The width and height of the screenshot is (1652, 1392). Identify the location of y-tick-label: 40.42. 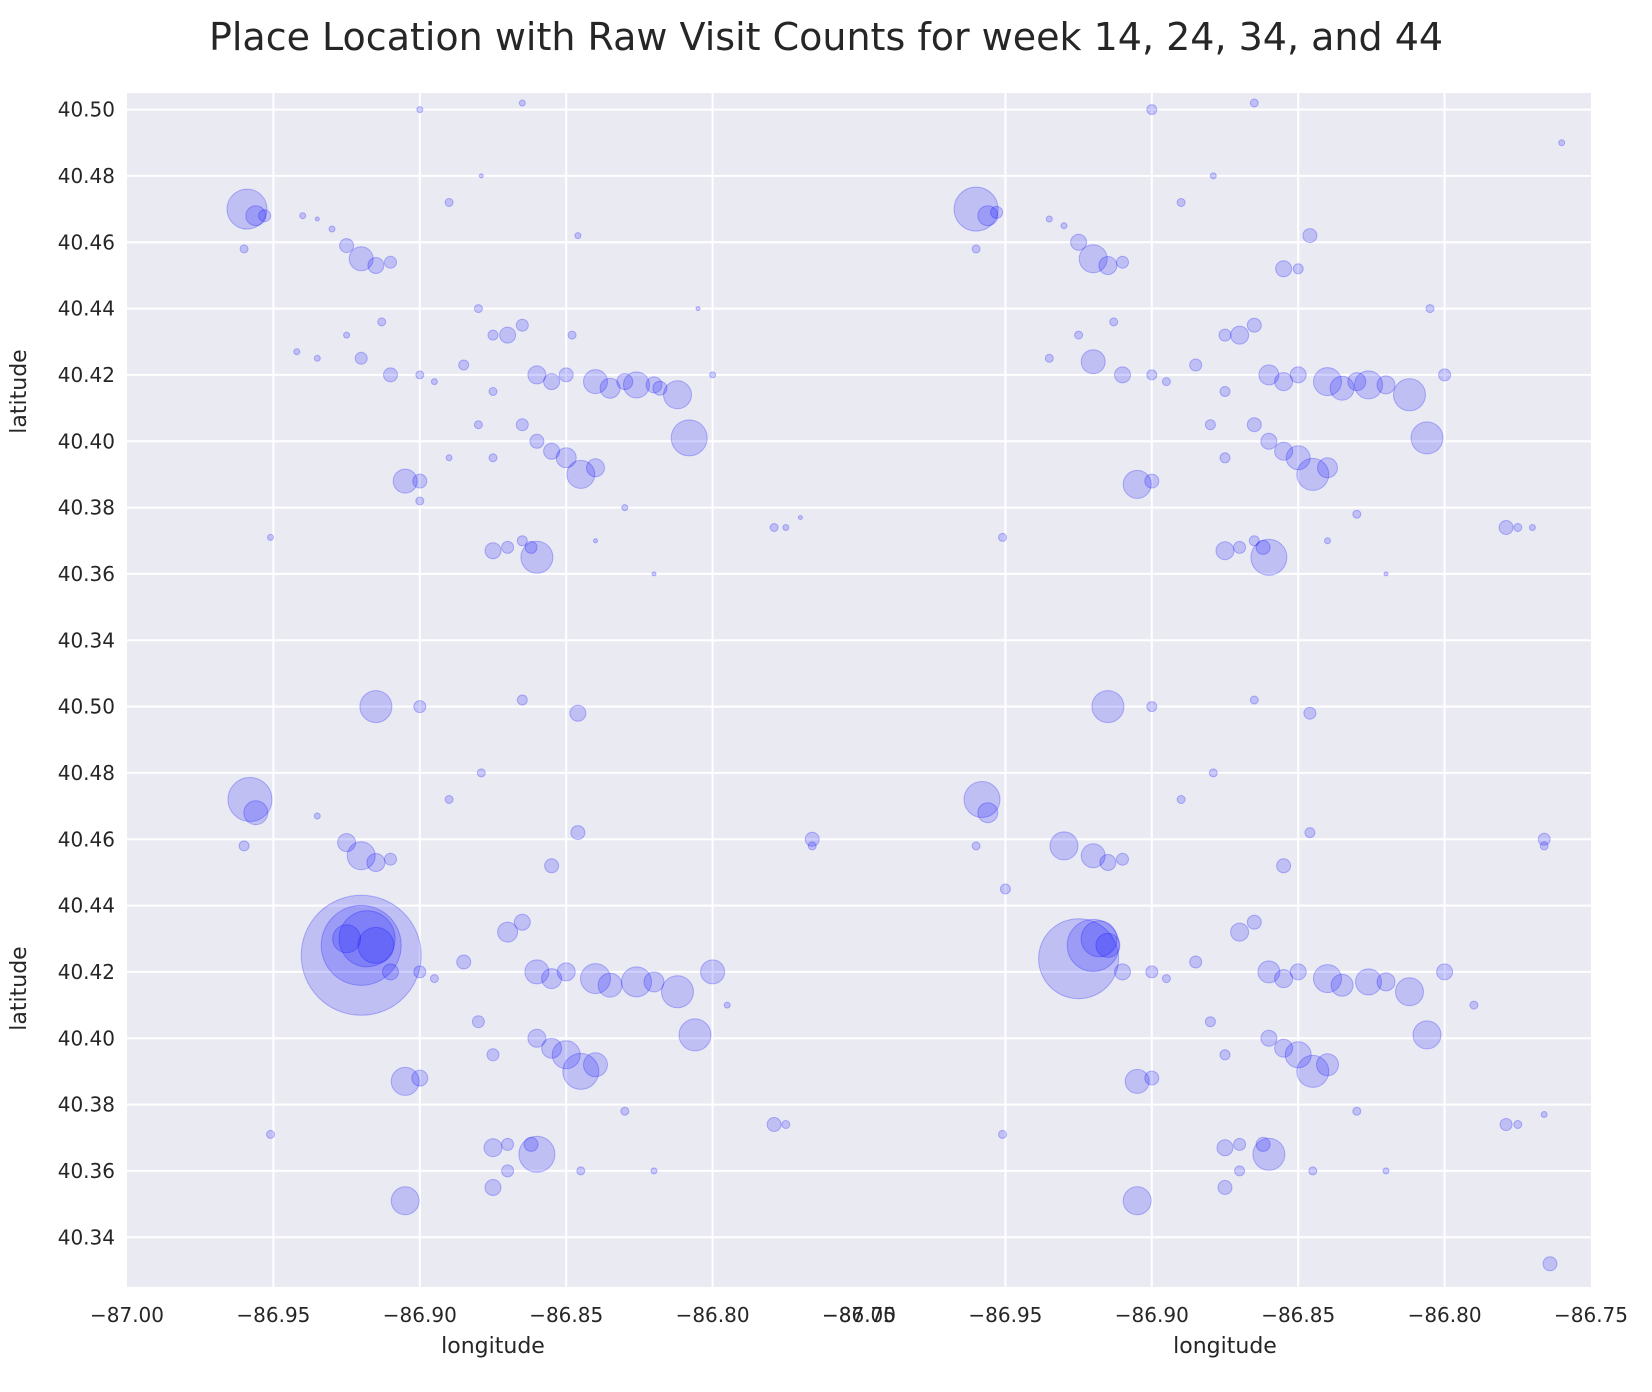
(86, 972).